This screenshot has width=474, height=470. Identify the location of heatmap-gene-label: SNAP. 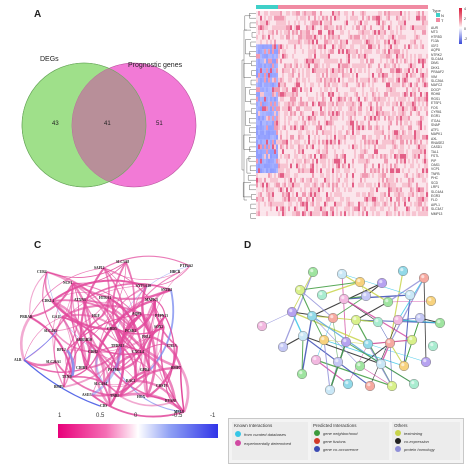
(435, 125).